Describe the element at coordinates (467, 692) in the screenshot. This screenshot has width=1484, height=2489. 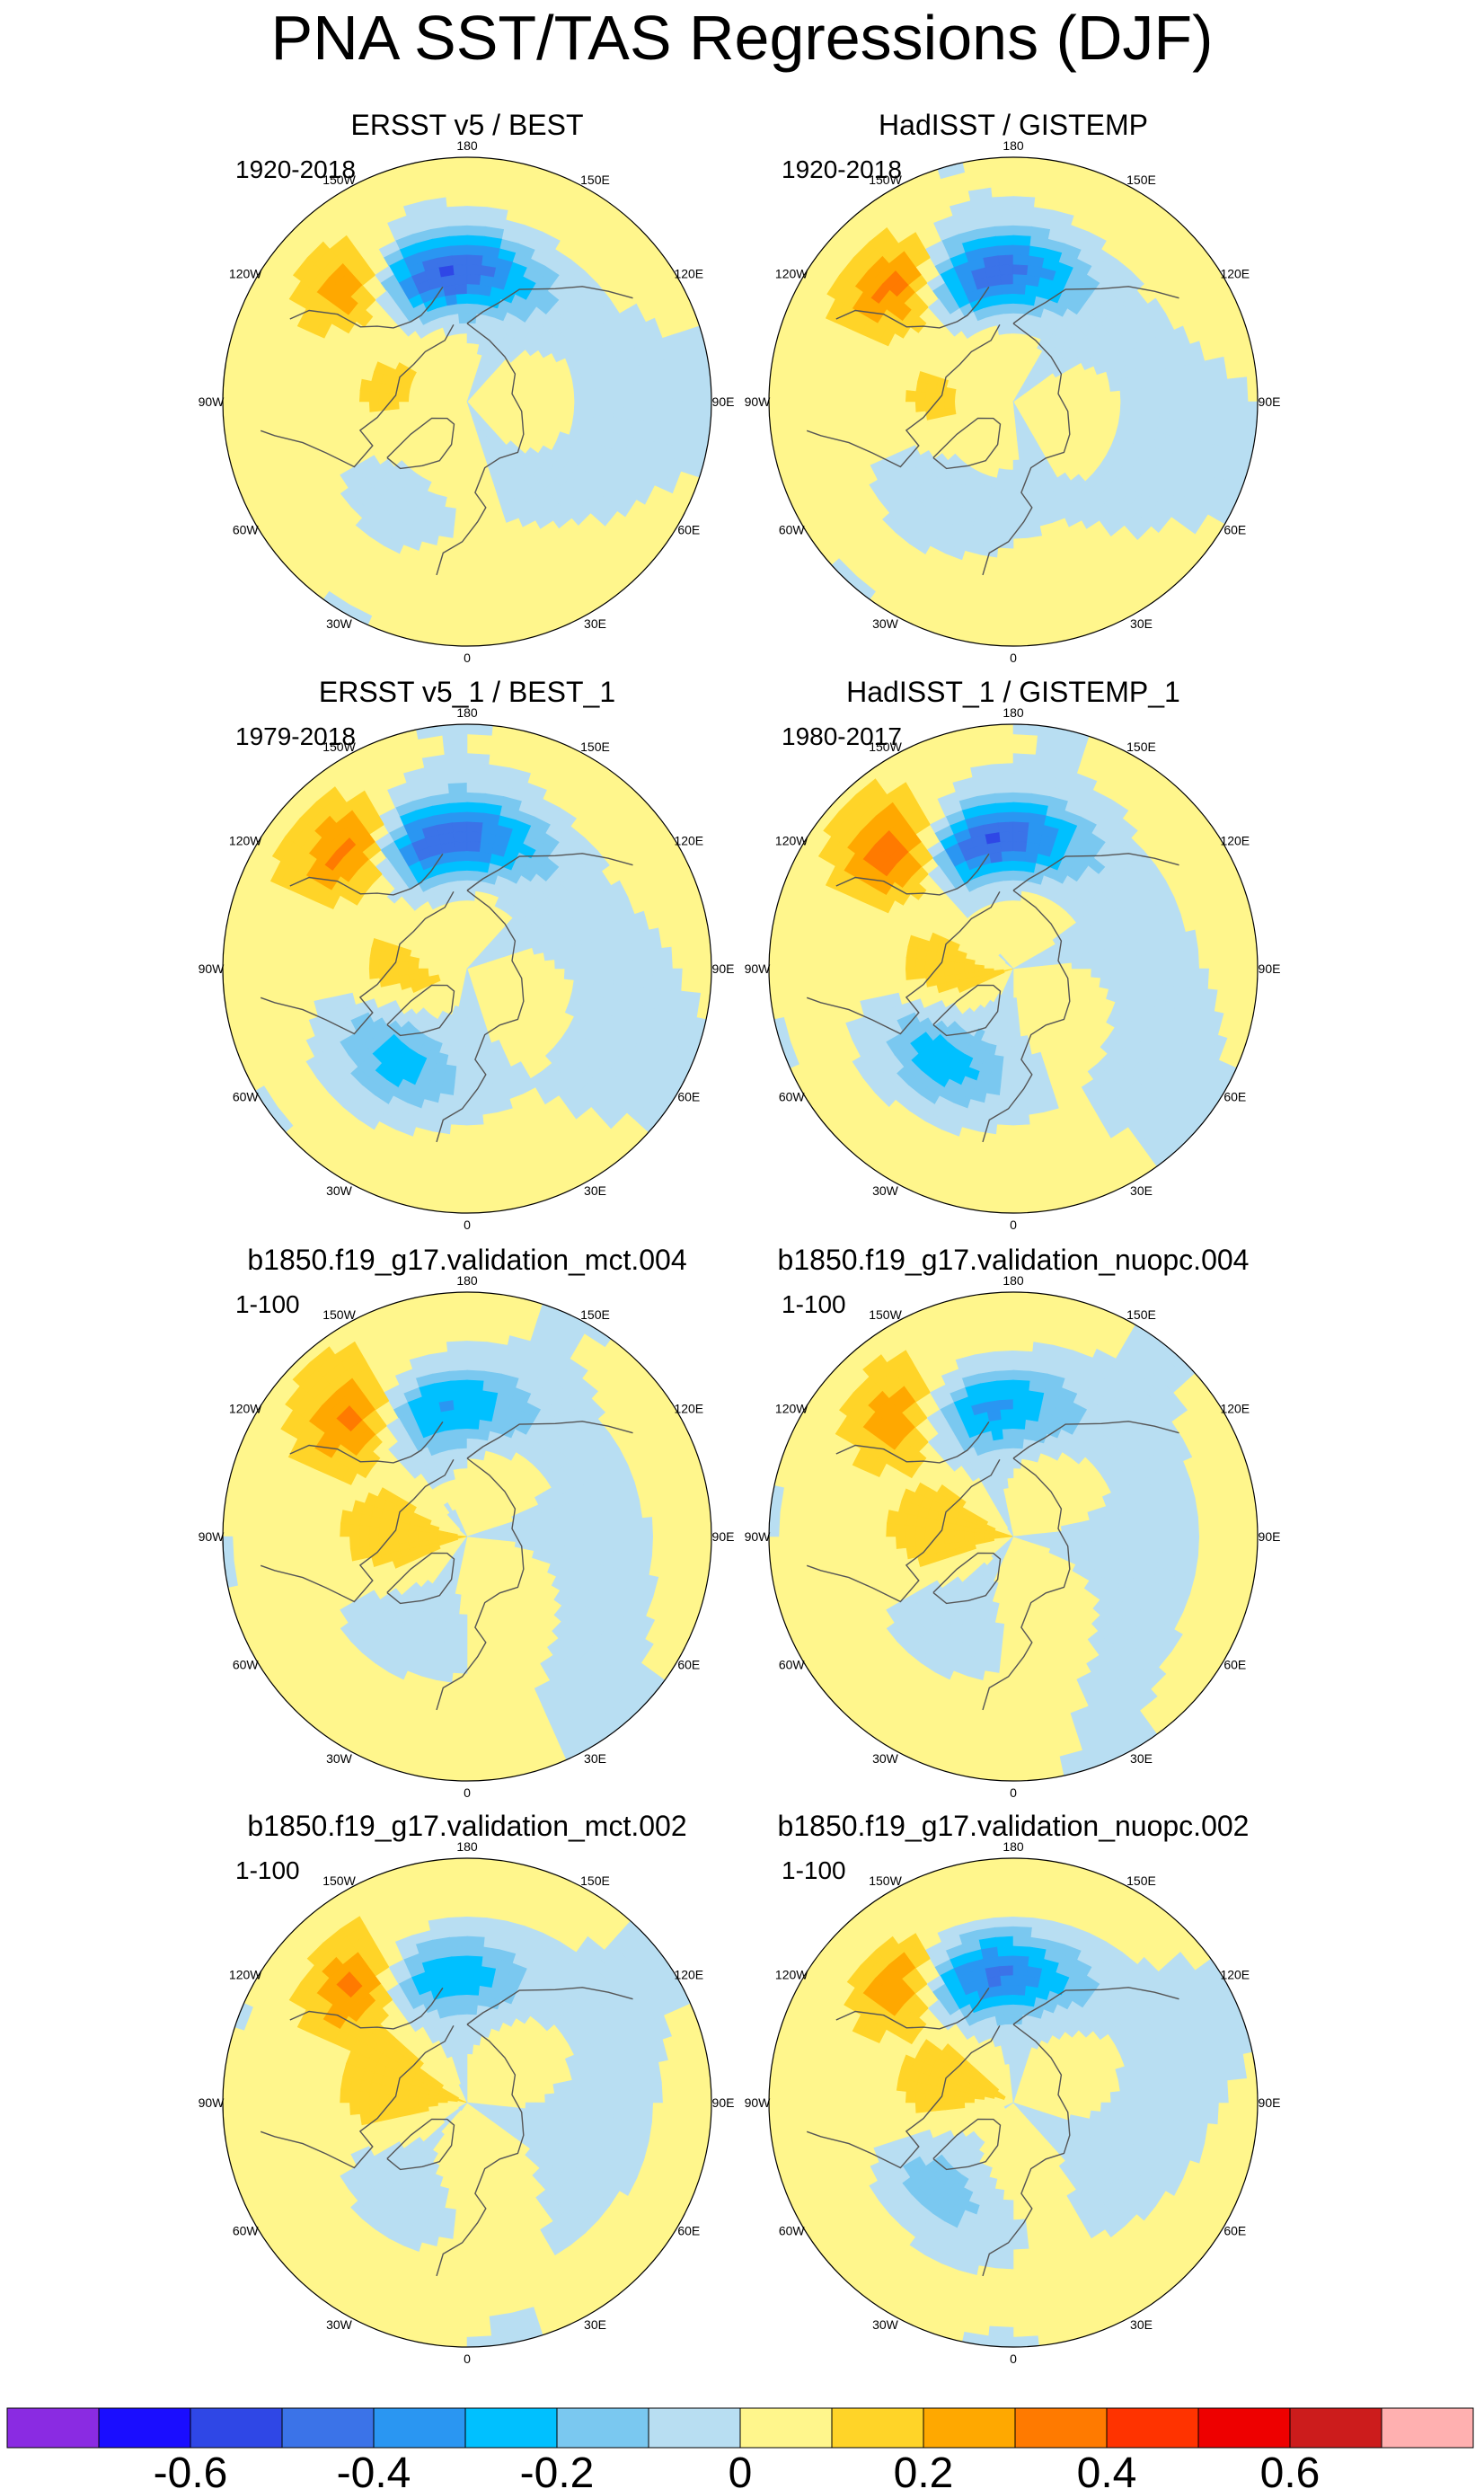
I see `panel-title: ERSST v5_1 / BEST_1` at that location.